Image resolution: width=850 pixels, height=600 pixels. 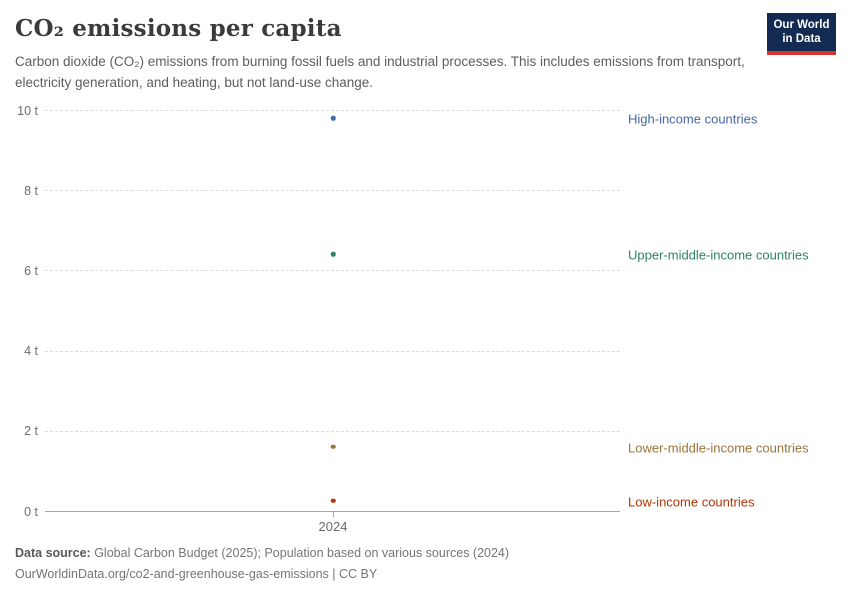 I want to click on y-tick-label: 8 t, so click(x=31, y=190).